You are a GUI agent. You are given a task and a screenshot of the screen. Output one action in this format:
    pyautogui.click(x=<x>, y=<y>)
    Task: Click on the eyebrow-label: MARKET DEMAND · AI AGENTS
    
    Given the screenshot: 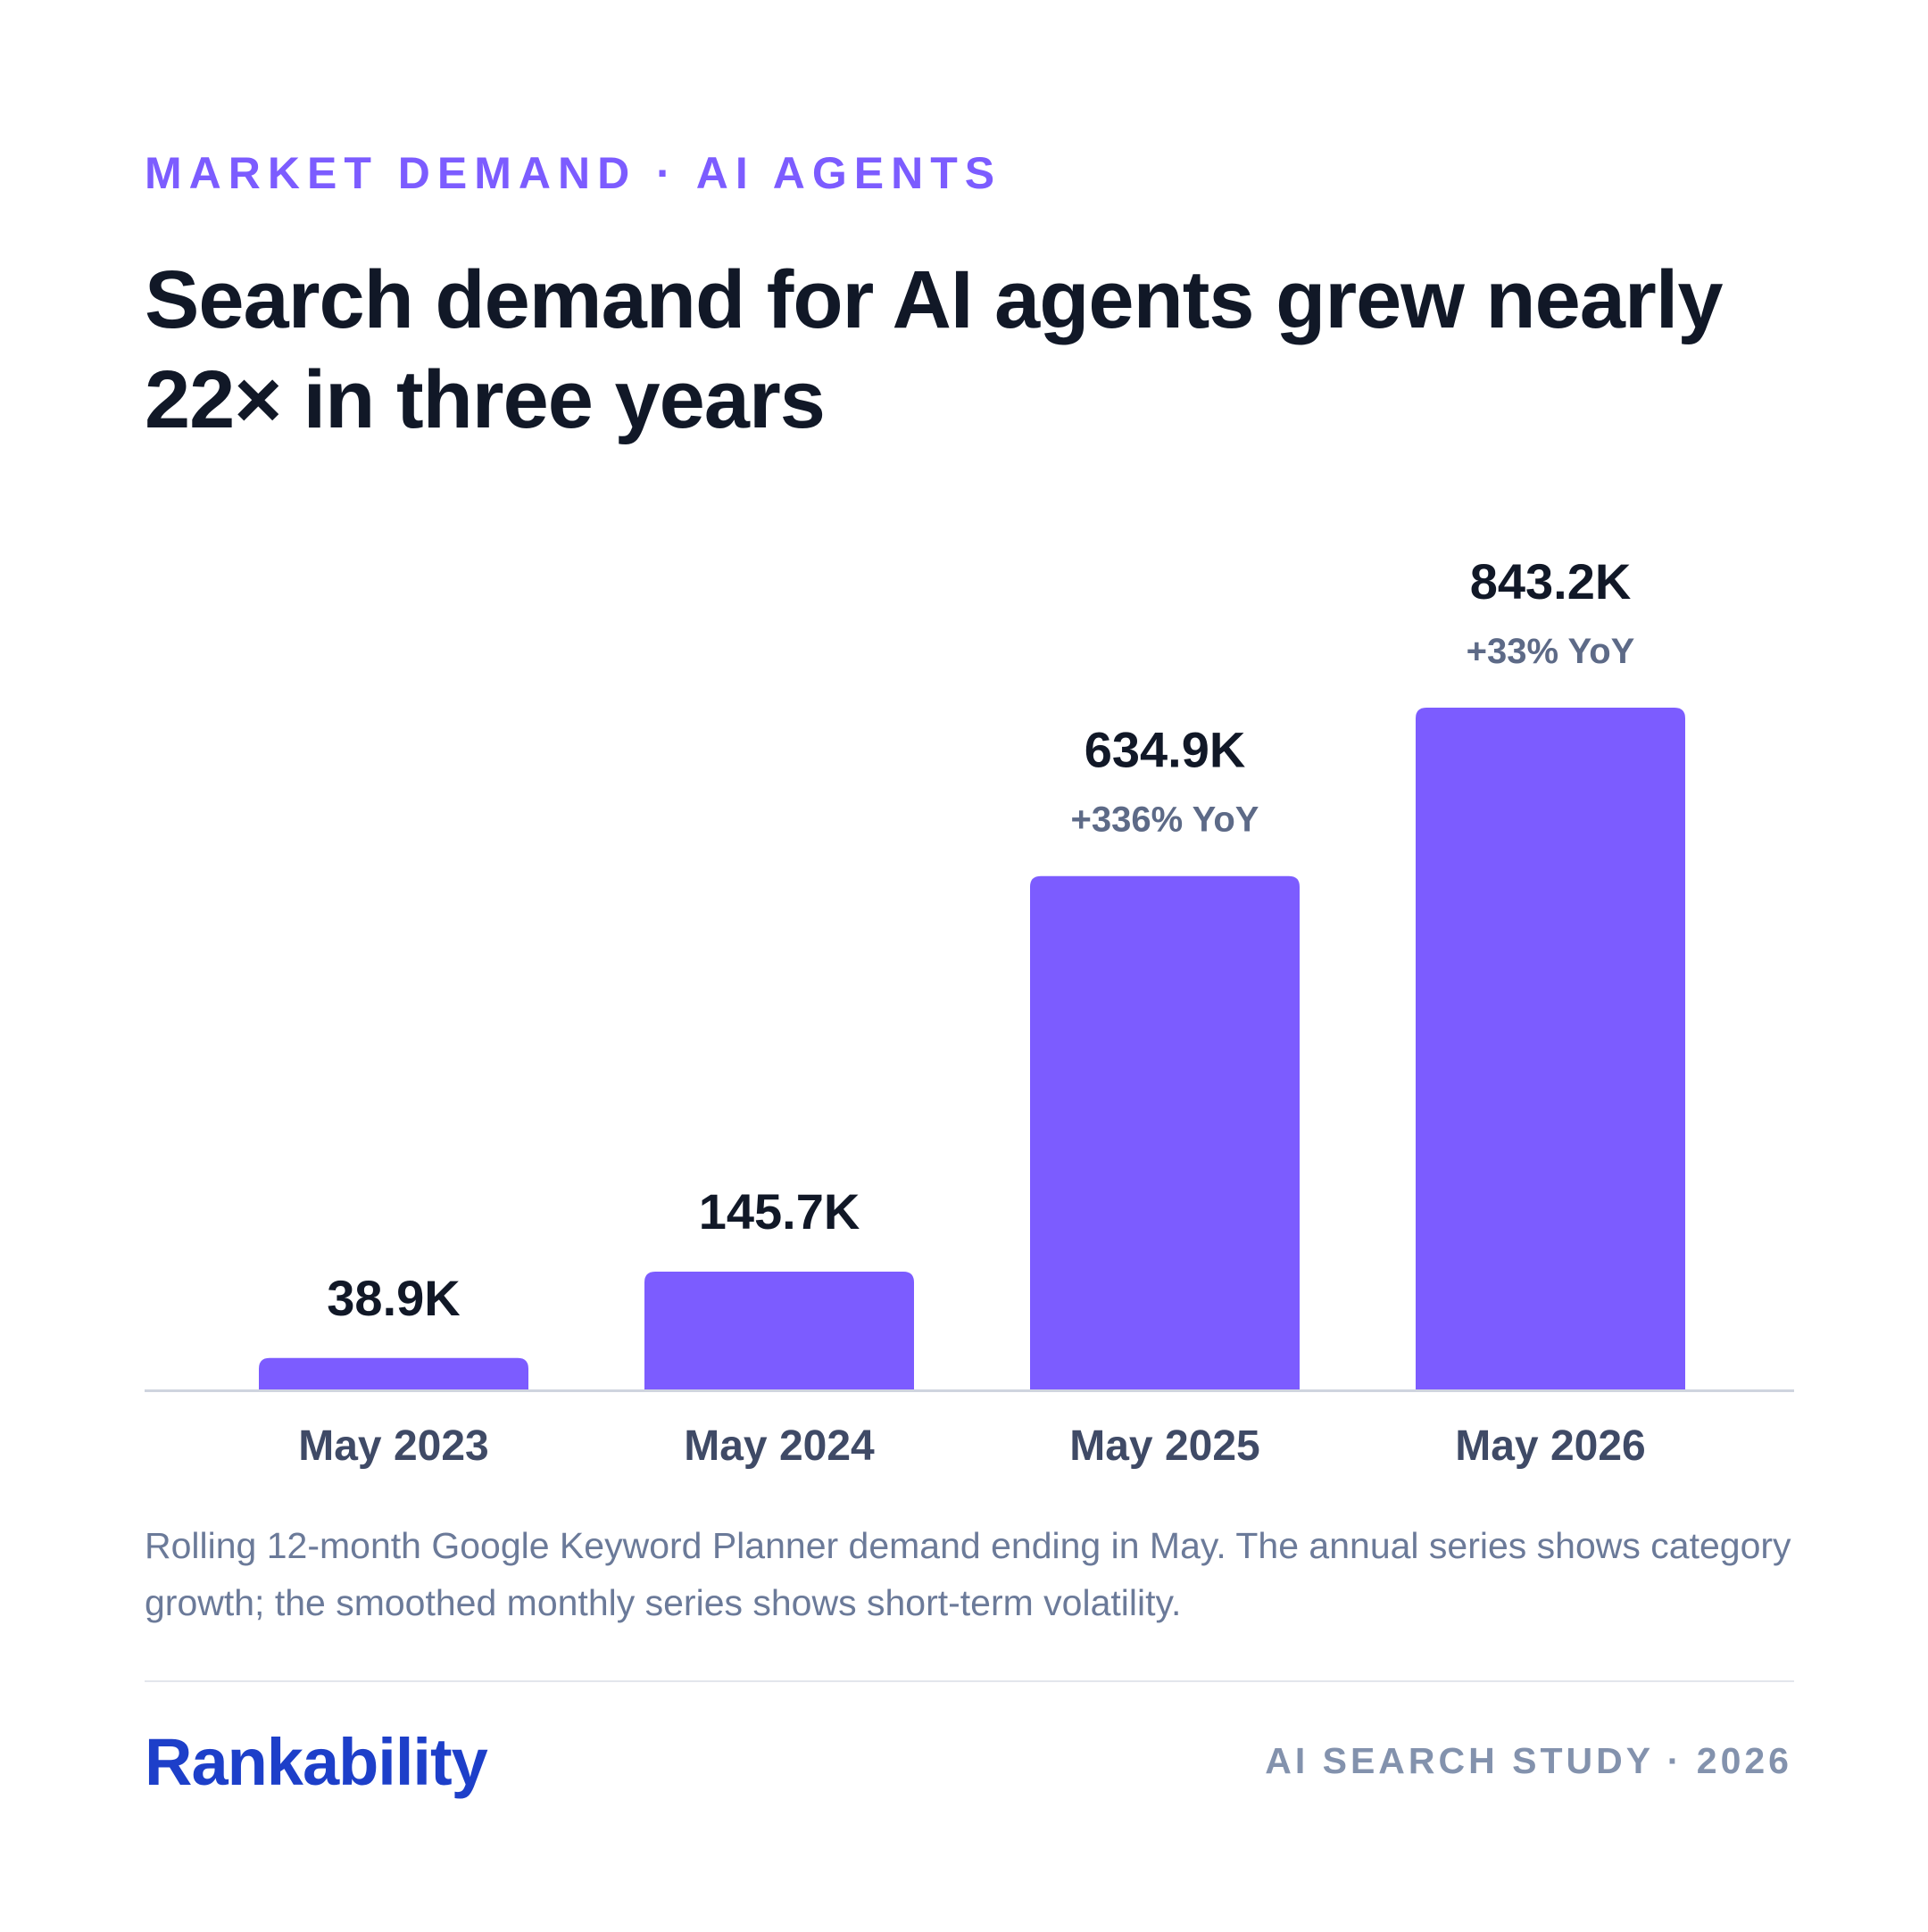 What is the action you would take?
    pyautogui.click(x=573, y=173)
    